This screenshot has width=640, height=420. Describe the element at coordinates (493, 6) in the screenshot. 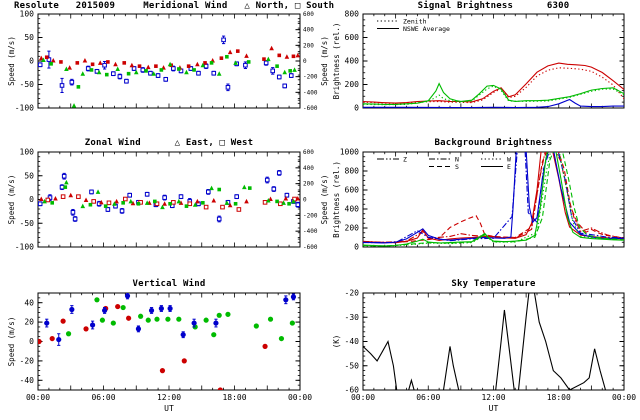

I see `panel-title-signal-brightness: Signal Brightness 6300` at that location.